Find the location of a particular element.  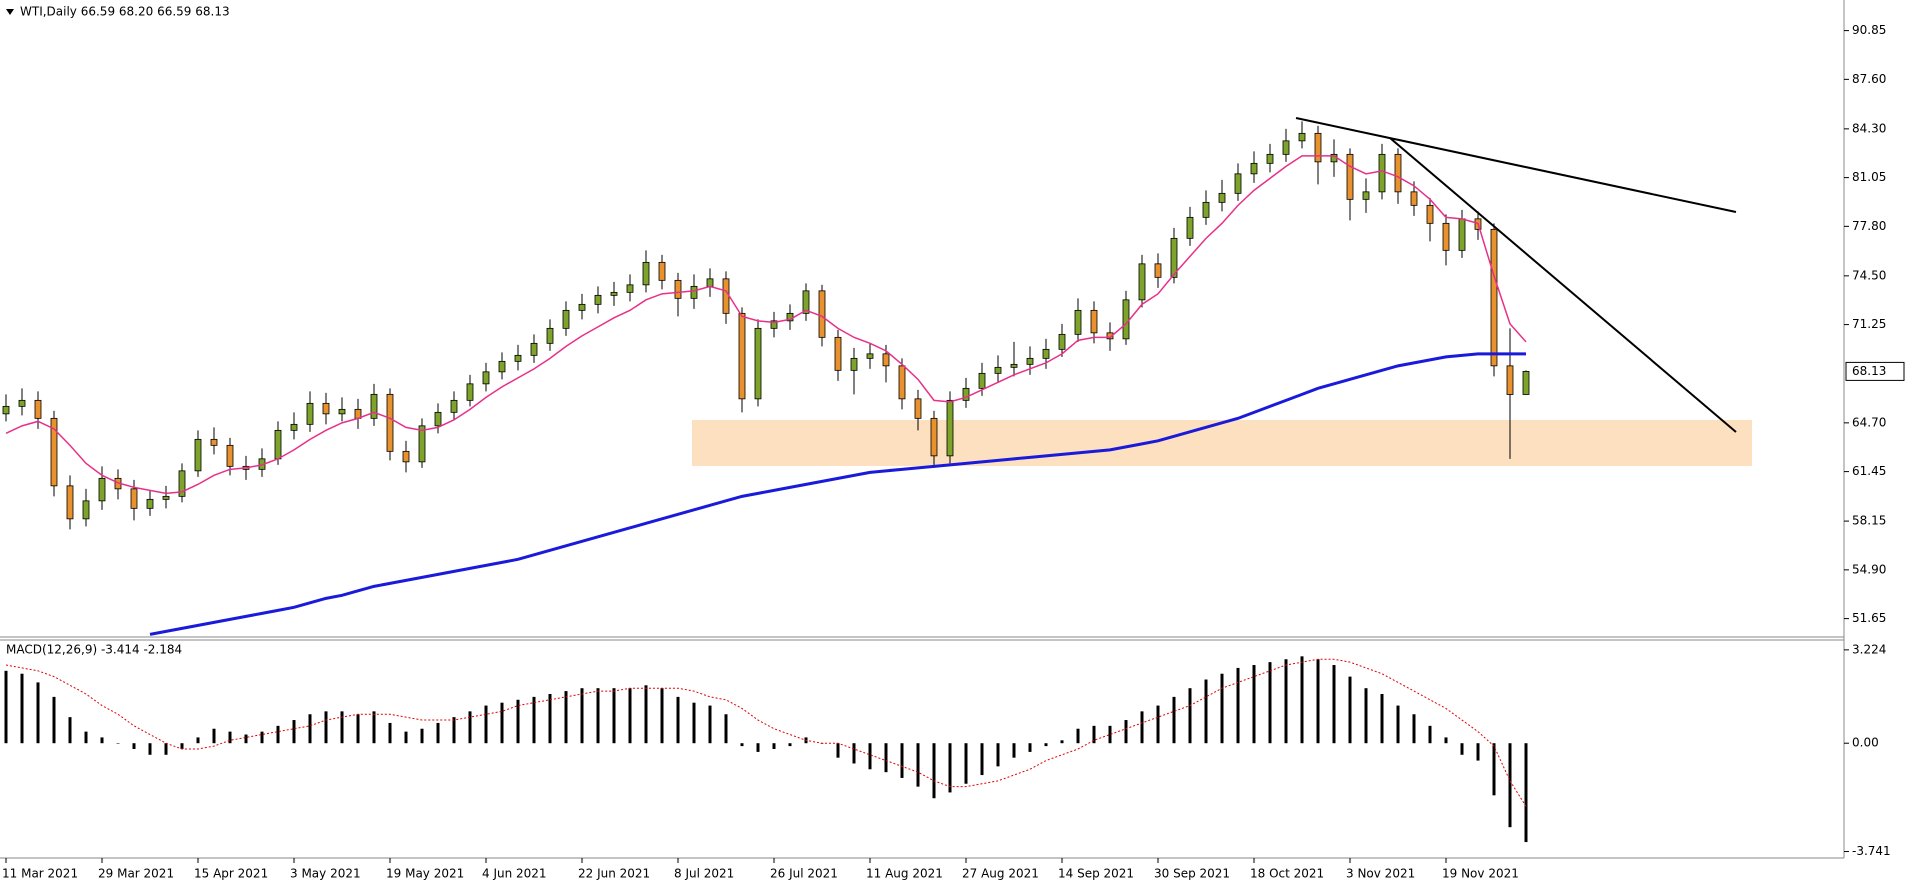

last-price-box is located at coordinates (1875, 371).